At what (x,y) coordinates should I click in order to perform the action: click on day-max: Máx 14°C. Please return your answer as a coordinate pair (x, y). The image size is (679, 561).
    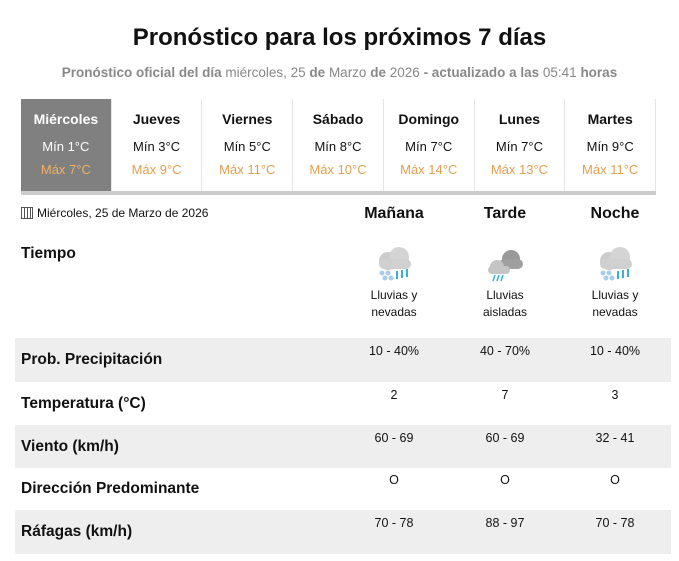
    Looking at the image, I should click on (429, 169).